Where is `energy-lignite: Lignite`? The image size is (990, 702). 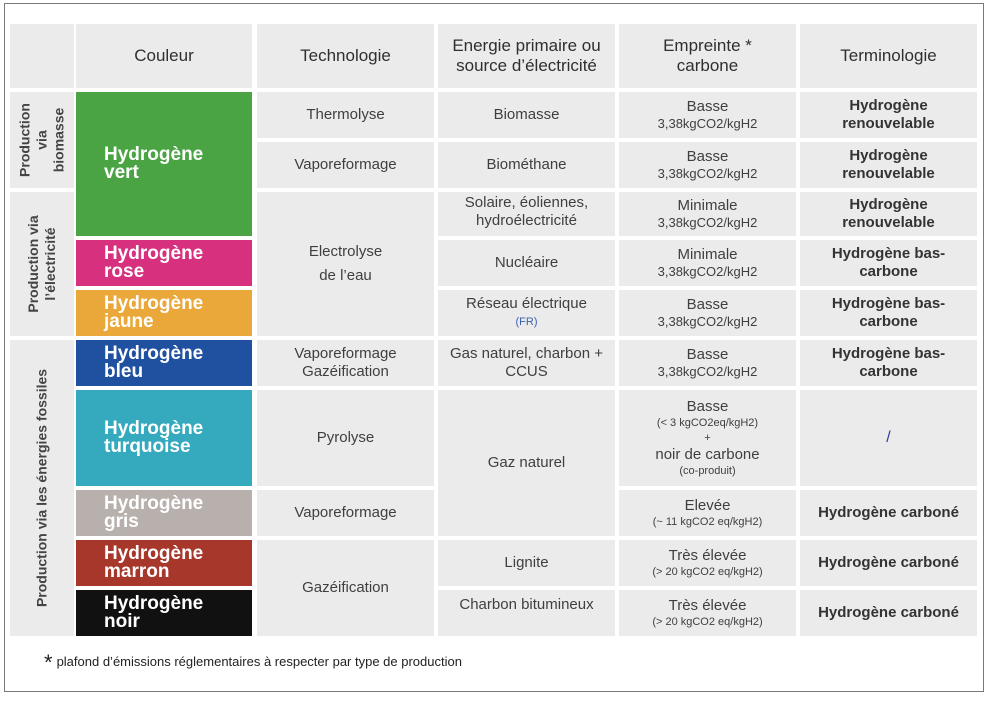
energy-lignite: Lignite is located at coordinates (526, 563).